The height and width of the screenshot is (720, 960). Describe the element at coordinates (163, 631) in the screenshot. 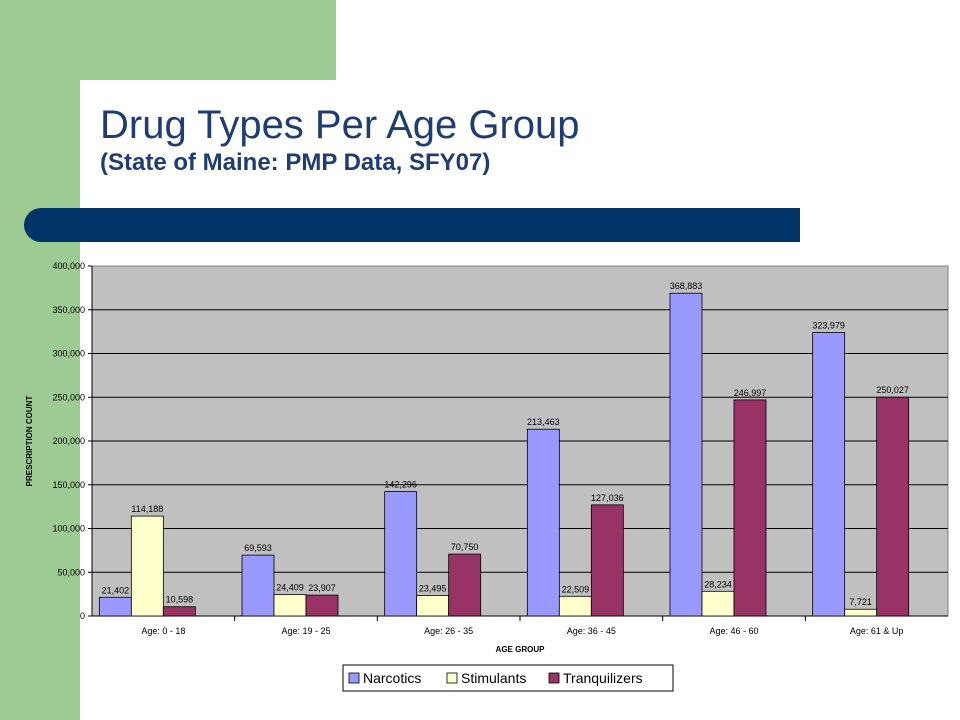

I see `x-tick-label: Age: 0 - 18` at that location.